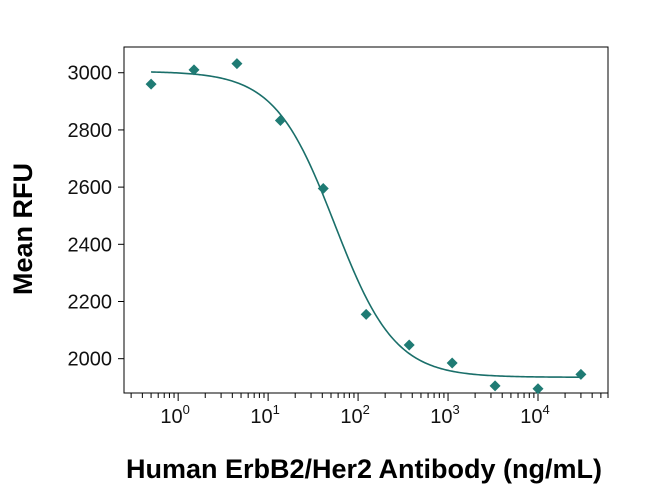 The height and width of the screenshot is (490, 650). Describe the element at coordinates (90, 131) in the screenshot. I see `y-tick-label: 2800` at that location.